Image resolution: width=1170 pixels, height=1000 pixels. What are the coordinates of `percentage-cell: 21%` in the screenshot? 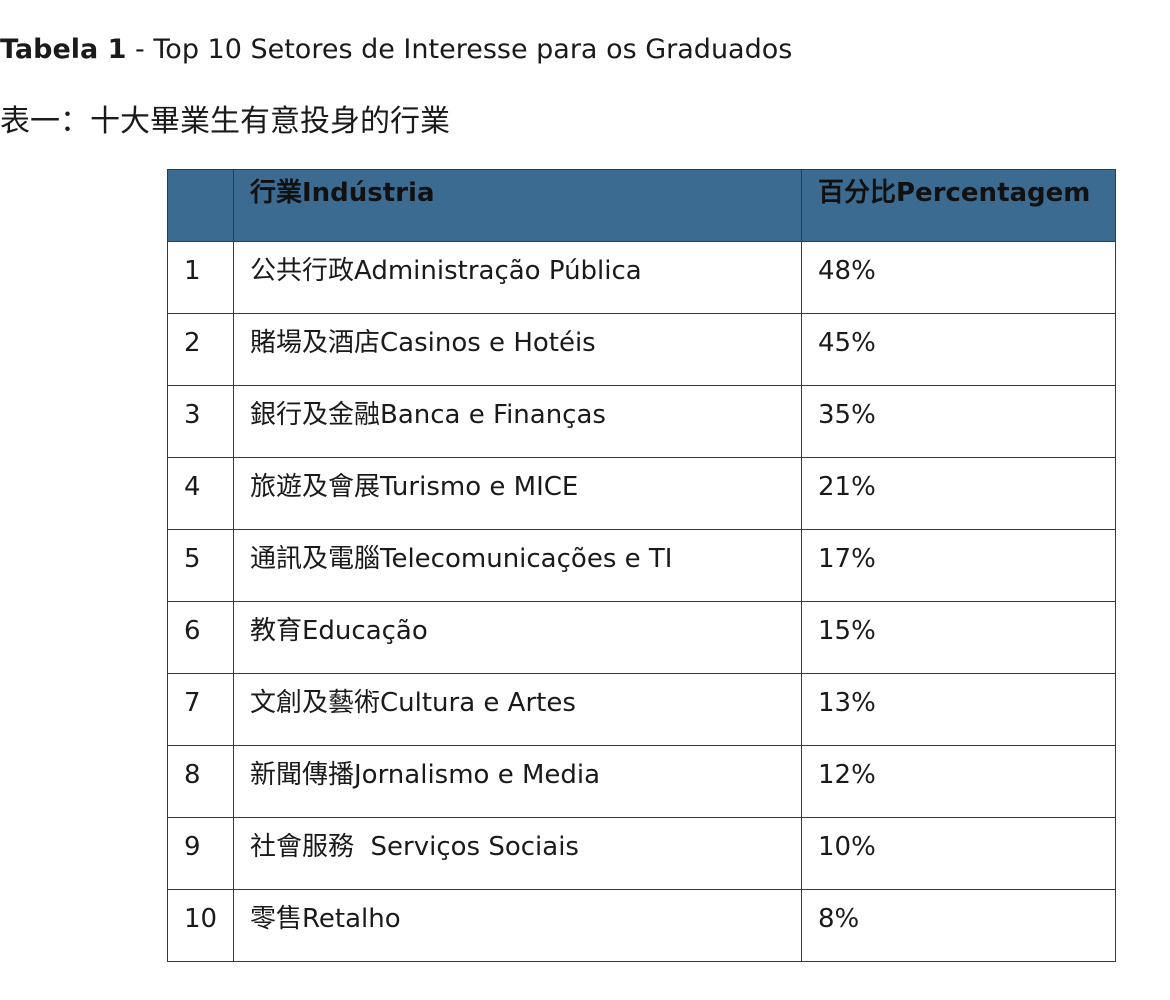 It's located at (958, 493).